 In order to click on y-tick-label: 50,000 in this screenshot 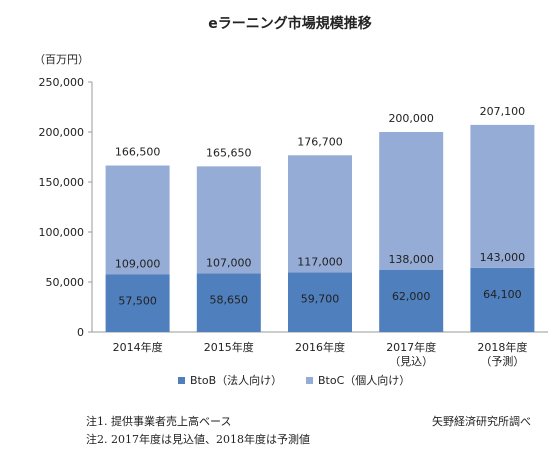, I will do `click(65, 282)`.